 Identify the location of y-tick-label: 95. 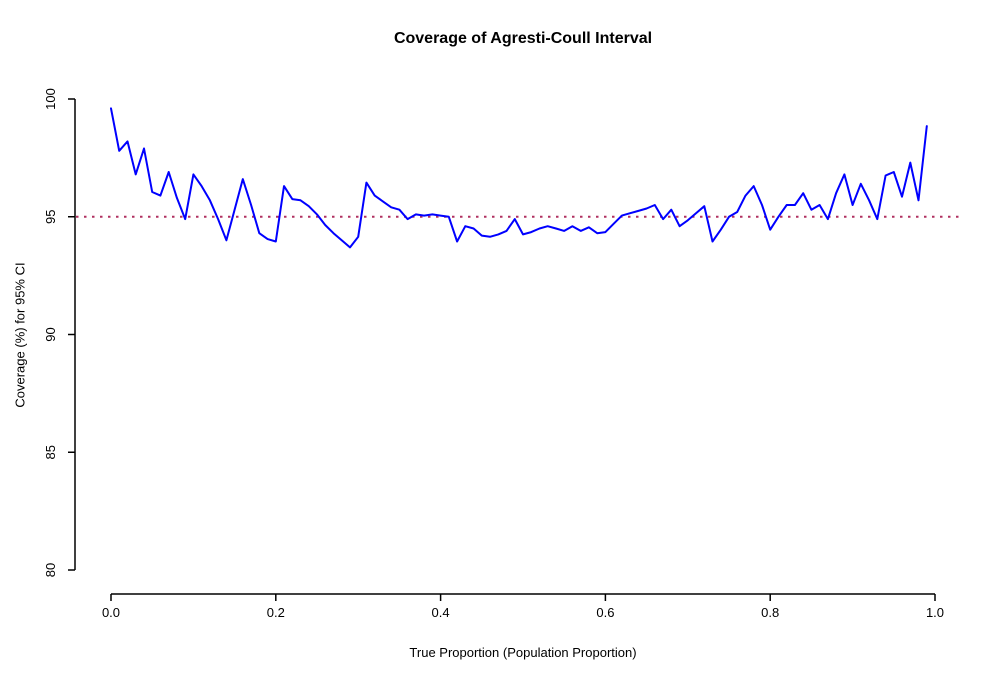
(50, 217).